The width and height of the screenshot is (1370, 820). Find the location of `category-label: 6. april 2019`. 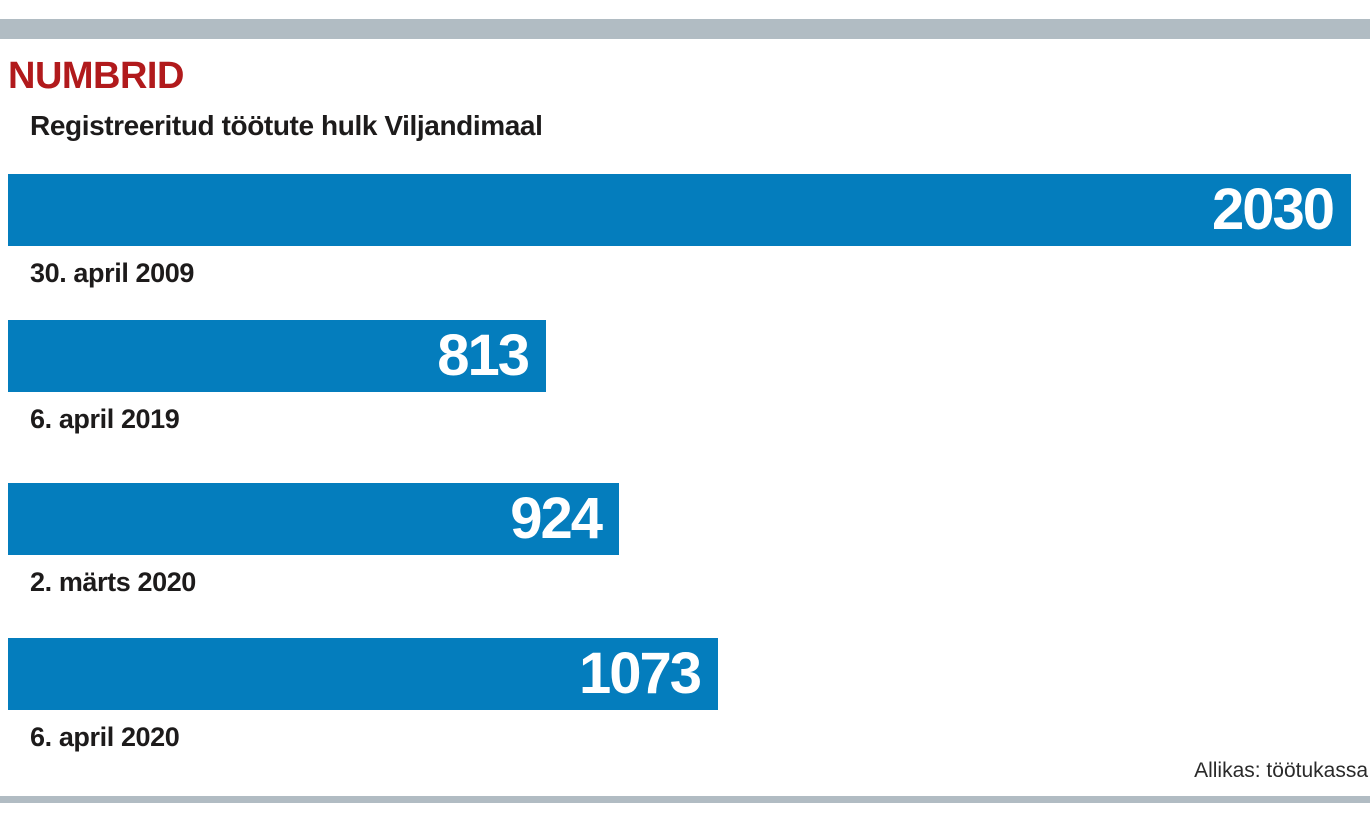

category-label: 6. april 2019 is located at coordinates (105, 419).